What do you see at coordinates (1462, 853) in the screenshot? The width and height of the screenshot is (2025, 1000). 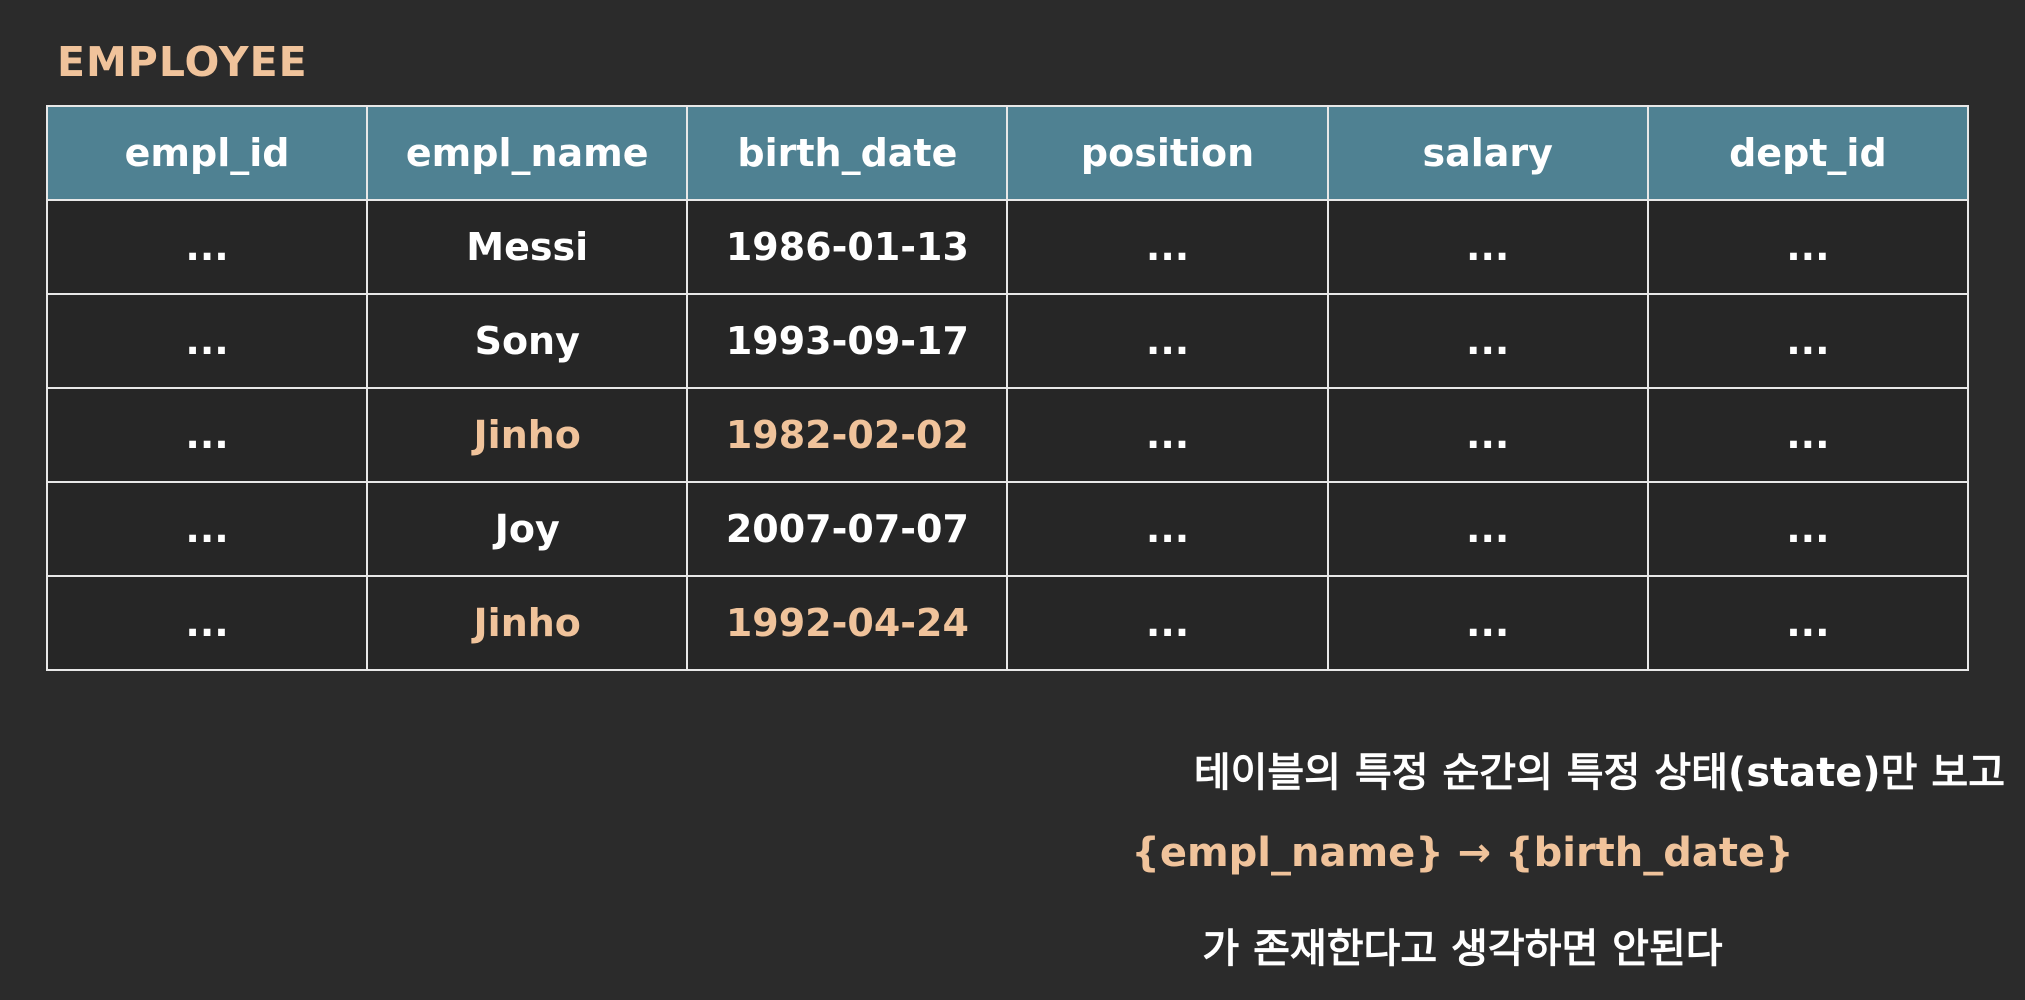 I see `caption-line-2: {empl_name} → {birth_date}` at bounding box center [1462, 853].